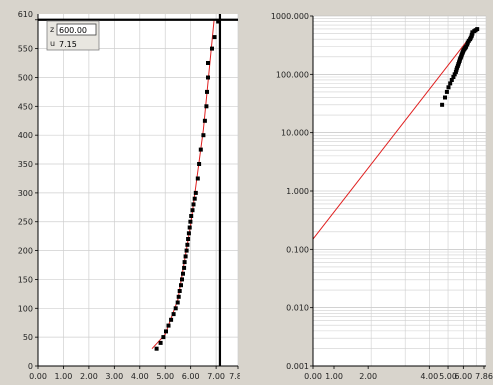  I want to click on right-x-tick-label: 1.00, so click(334, 376).